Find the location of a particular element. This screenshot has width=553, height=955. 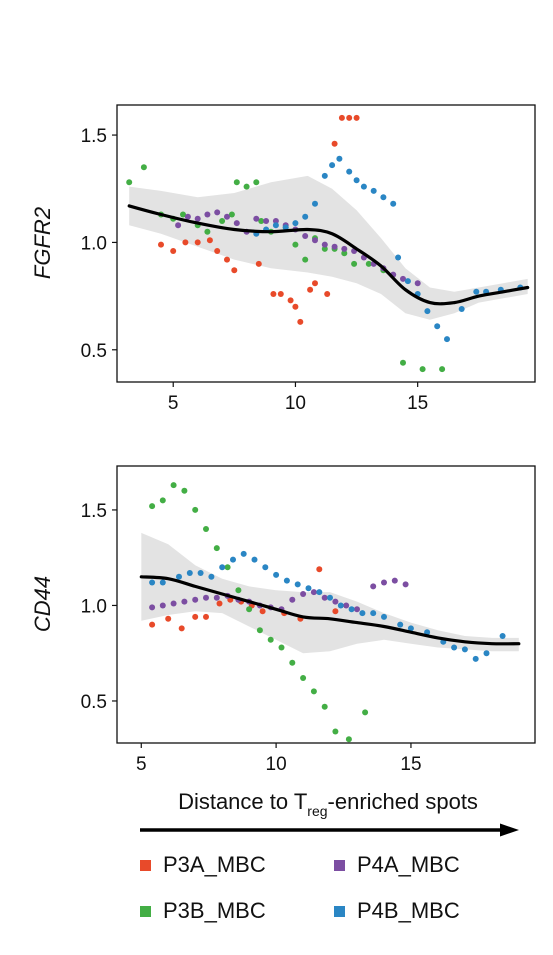

cd44-x-tick-label: 5 is located at coordinates (141, 764).